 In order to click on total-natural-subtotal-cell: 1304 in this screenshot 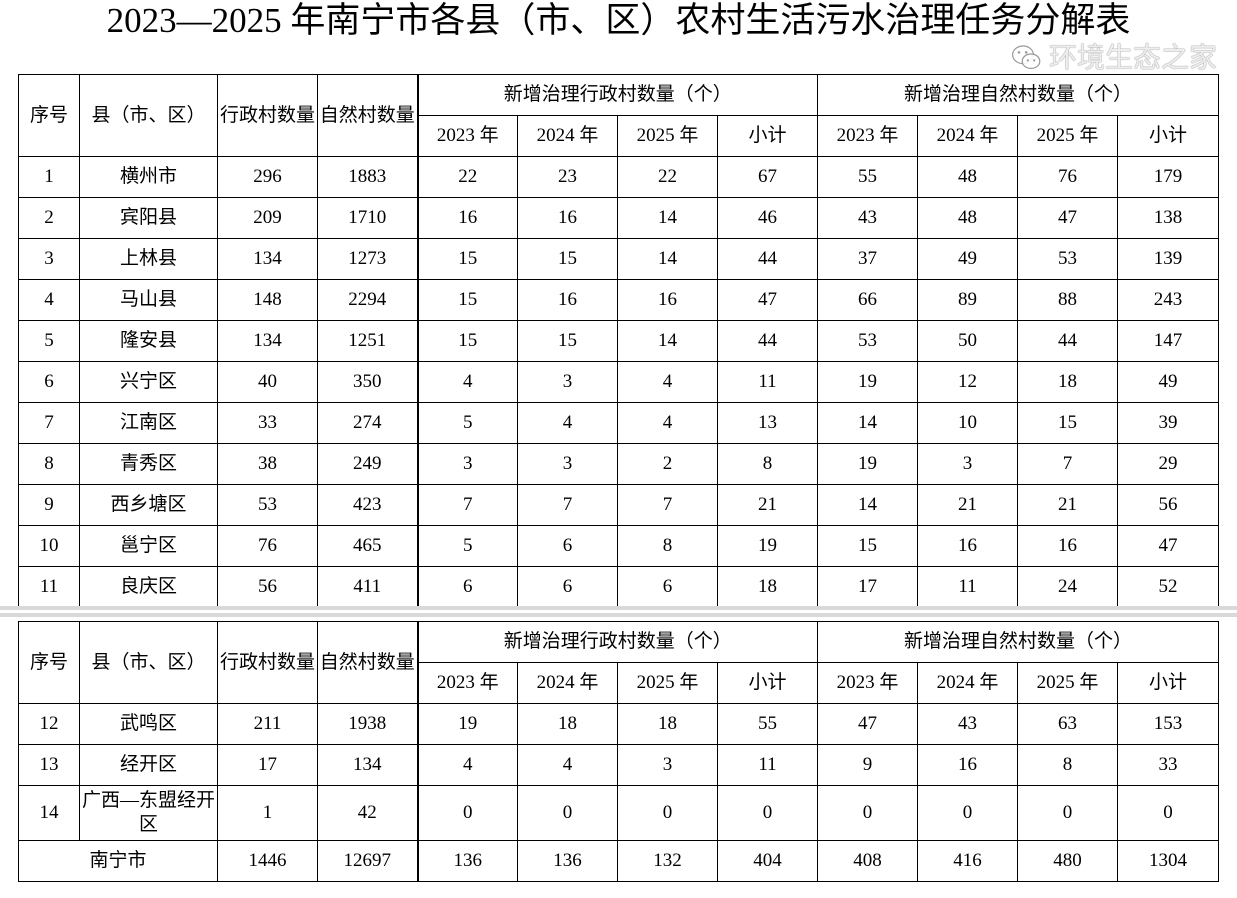, I will do `click(1168, 861)`.